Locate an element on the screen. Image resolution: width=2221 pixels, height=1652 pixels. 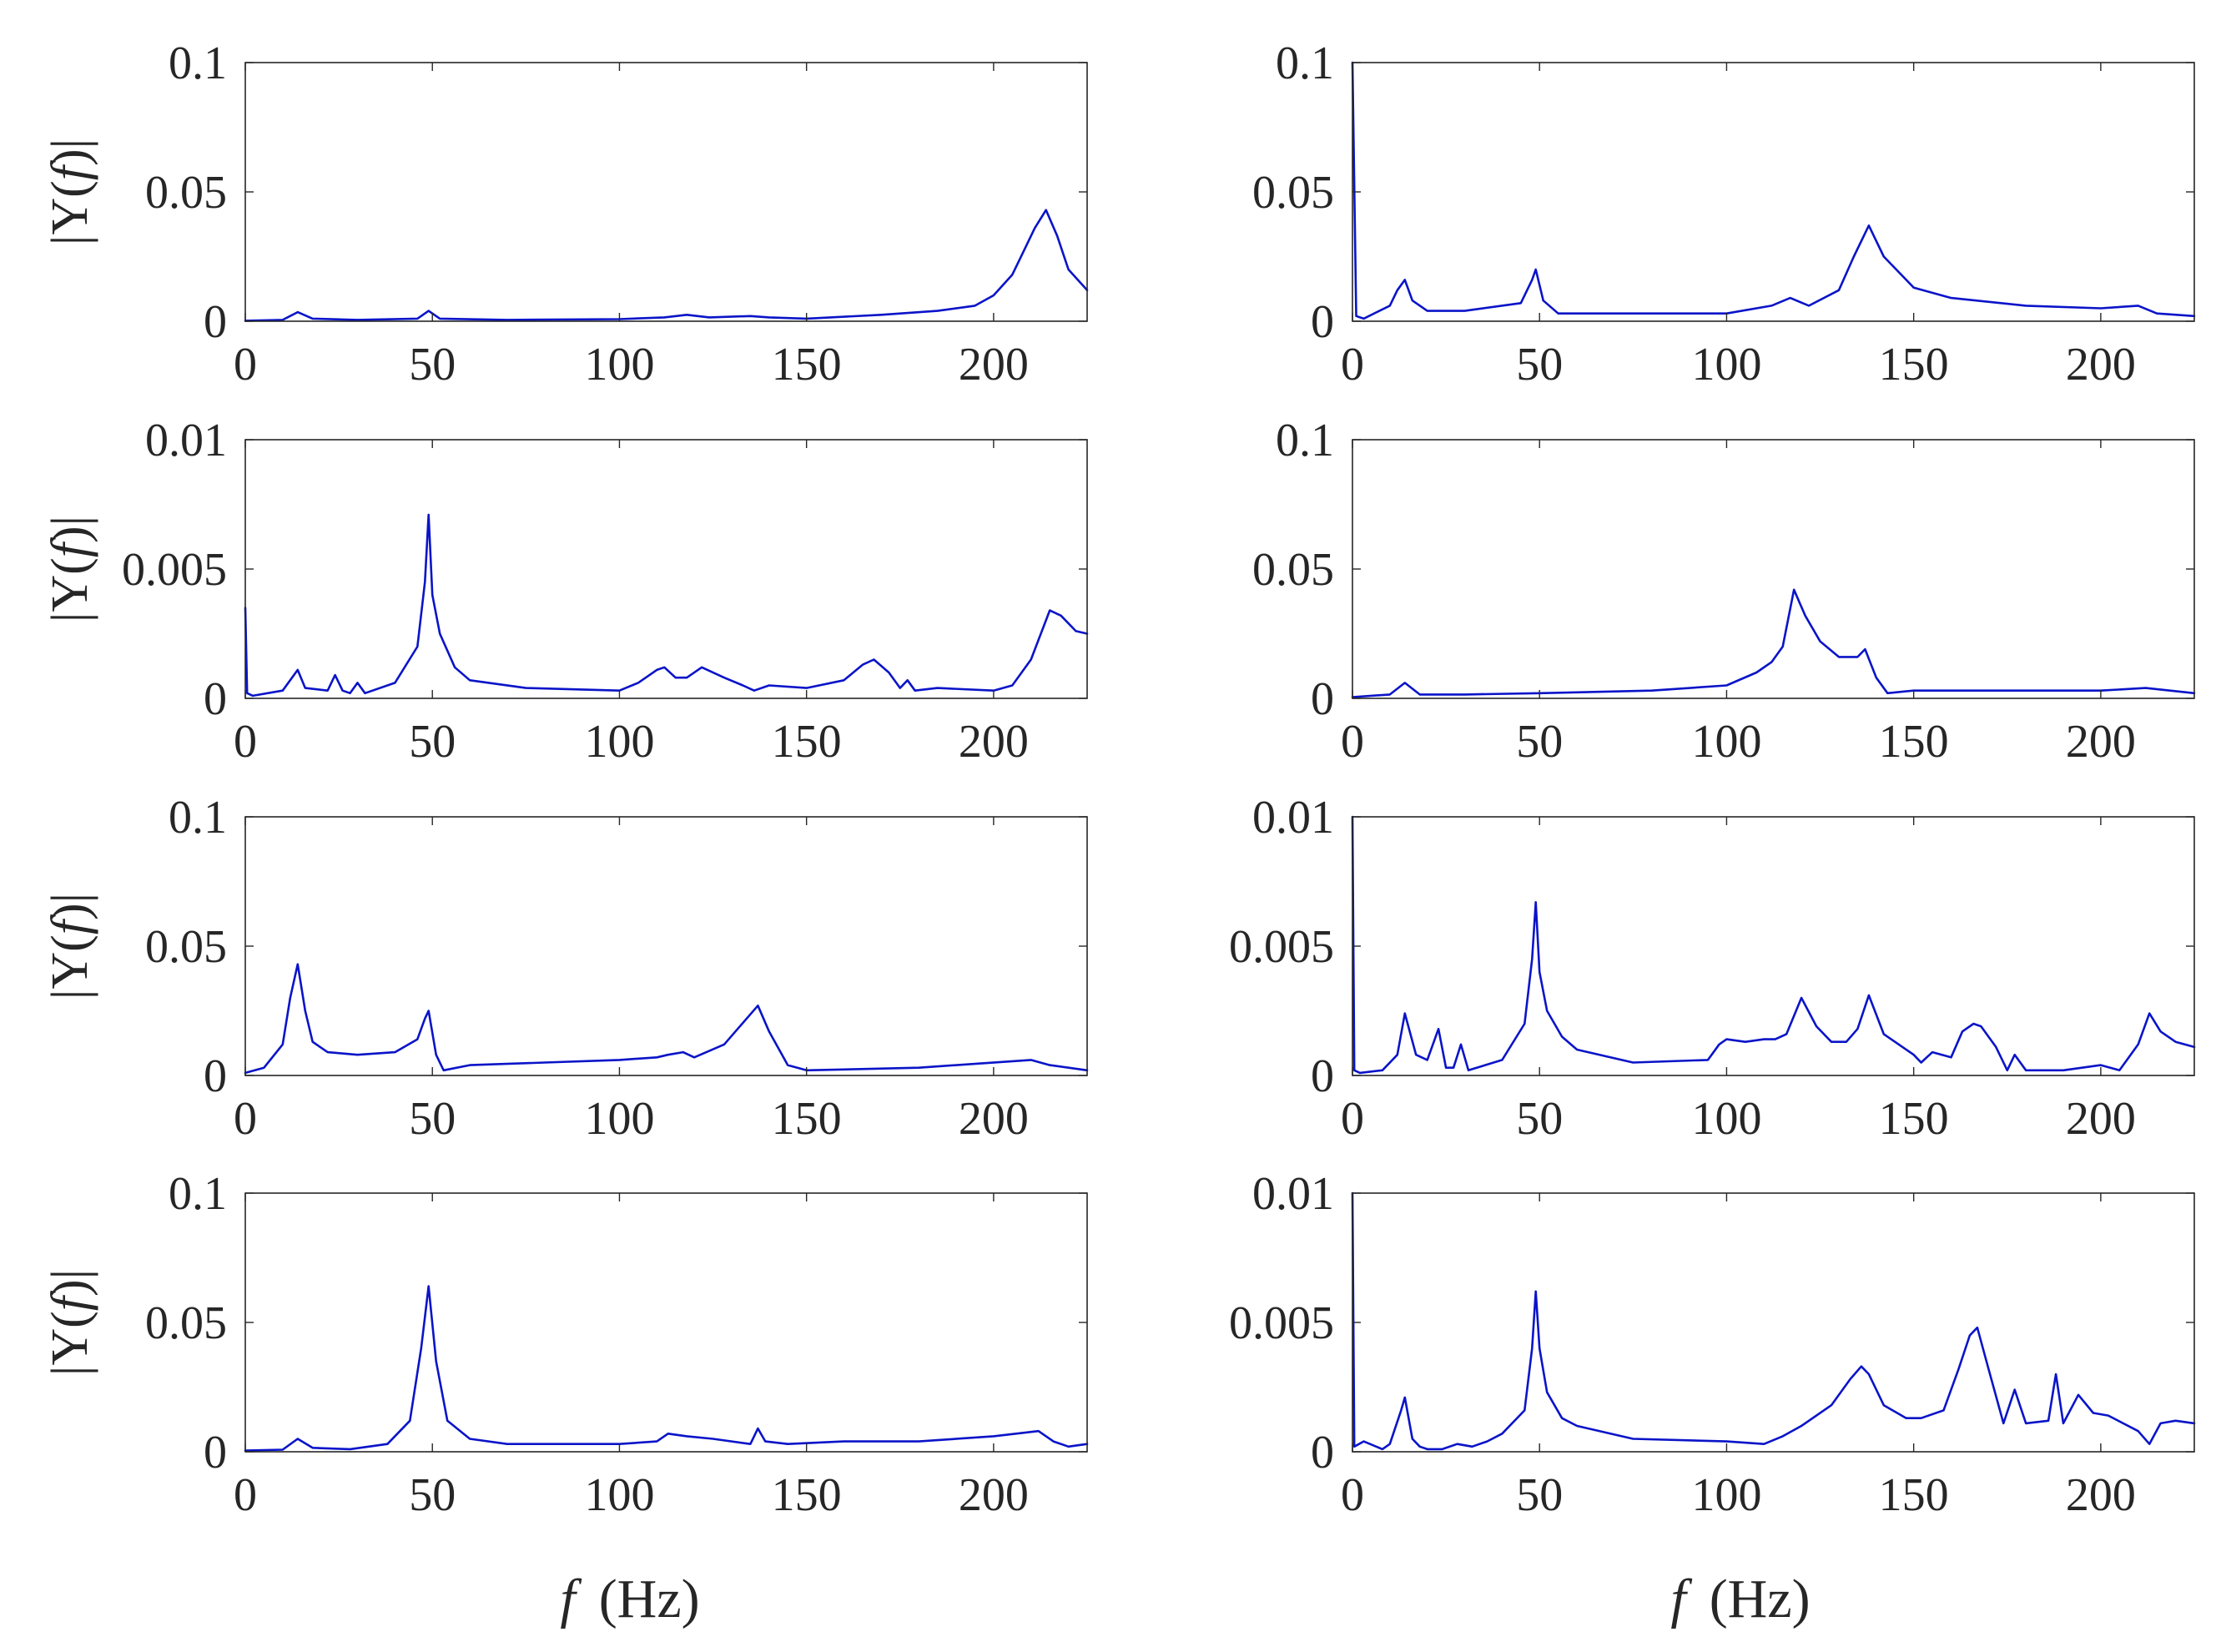
subplot-left-4: 0 50 100 150 200 0 0.05 0.1 |Y(f)| is located at coordinates (565, 1345).